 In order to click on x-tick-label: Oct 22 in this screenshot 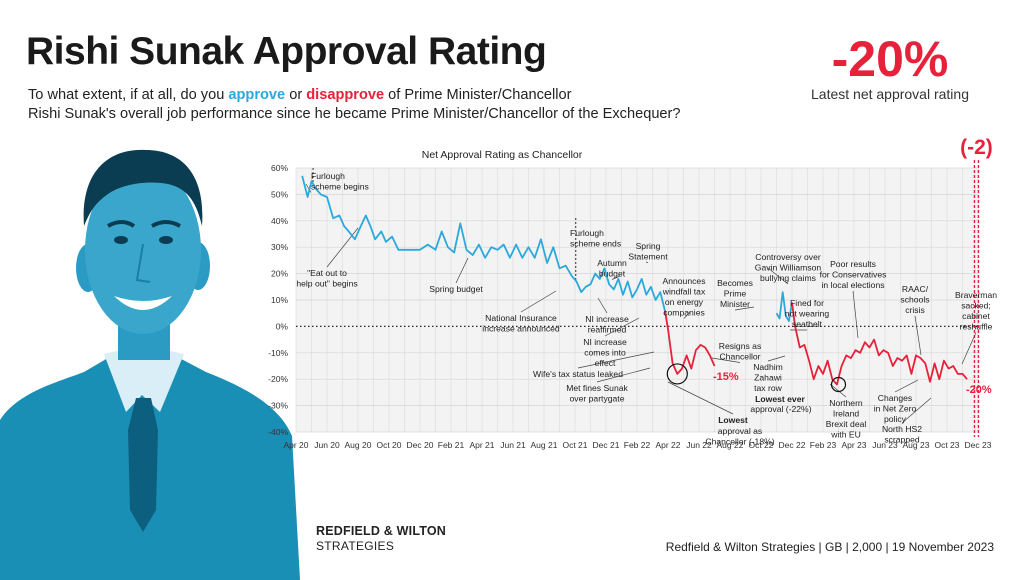, I will do `click(760, 445)`.